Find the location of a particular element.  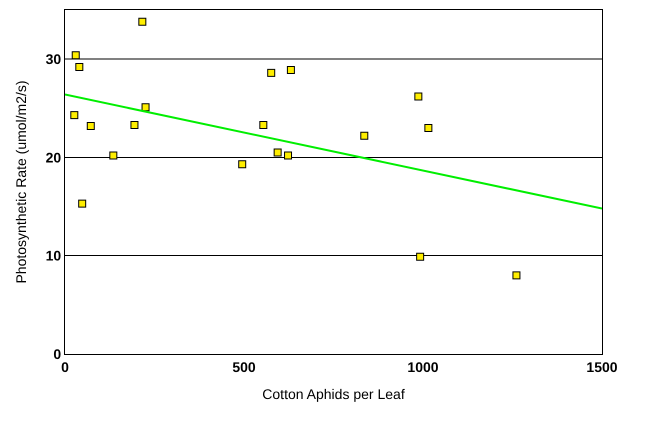

x-tick-label: 500 is located at coordinates (244, 366).